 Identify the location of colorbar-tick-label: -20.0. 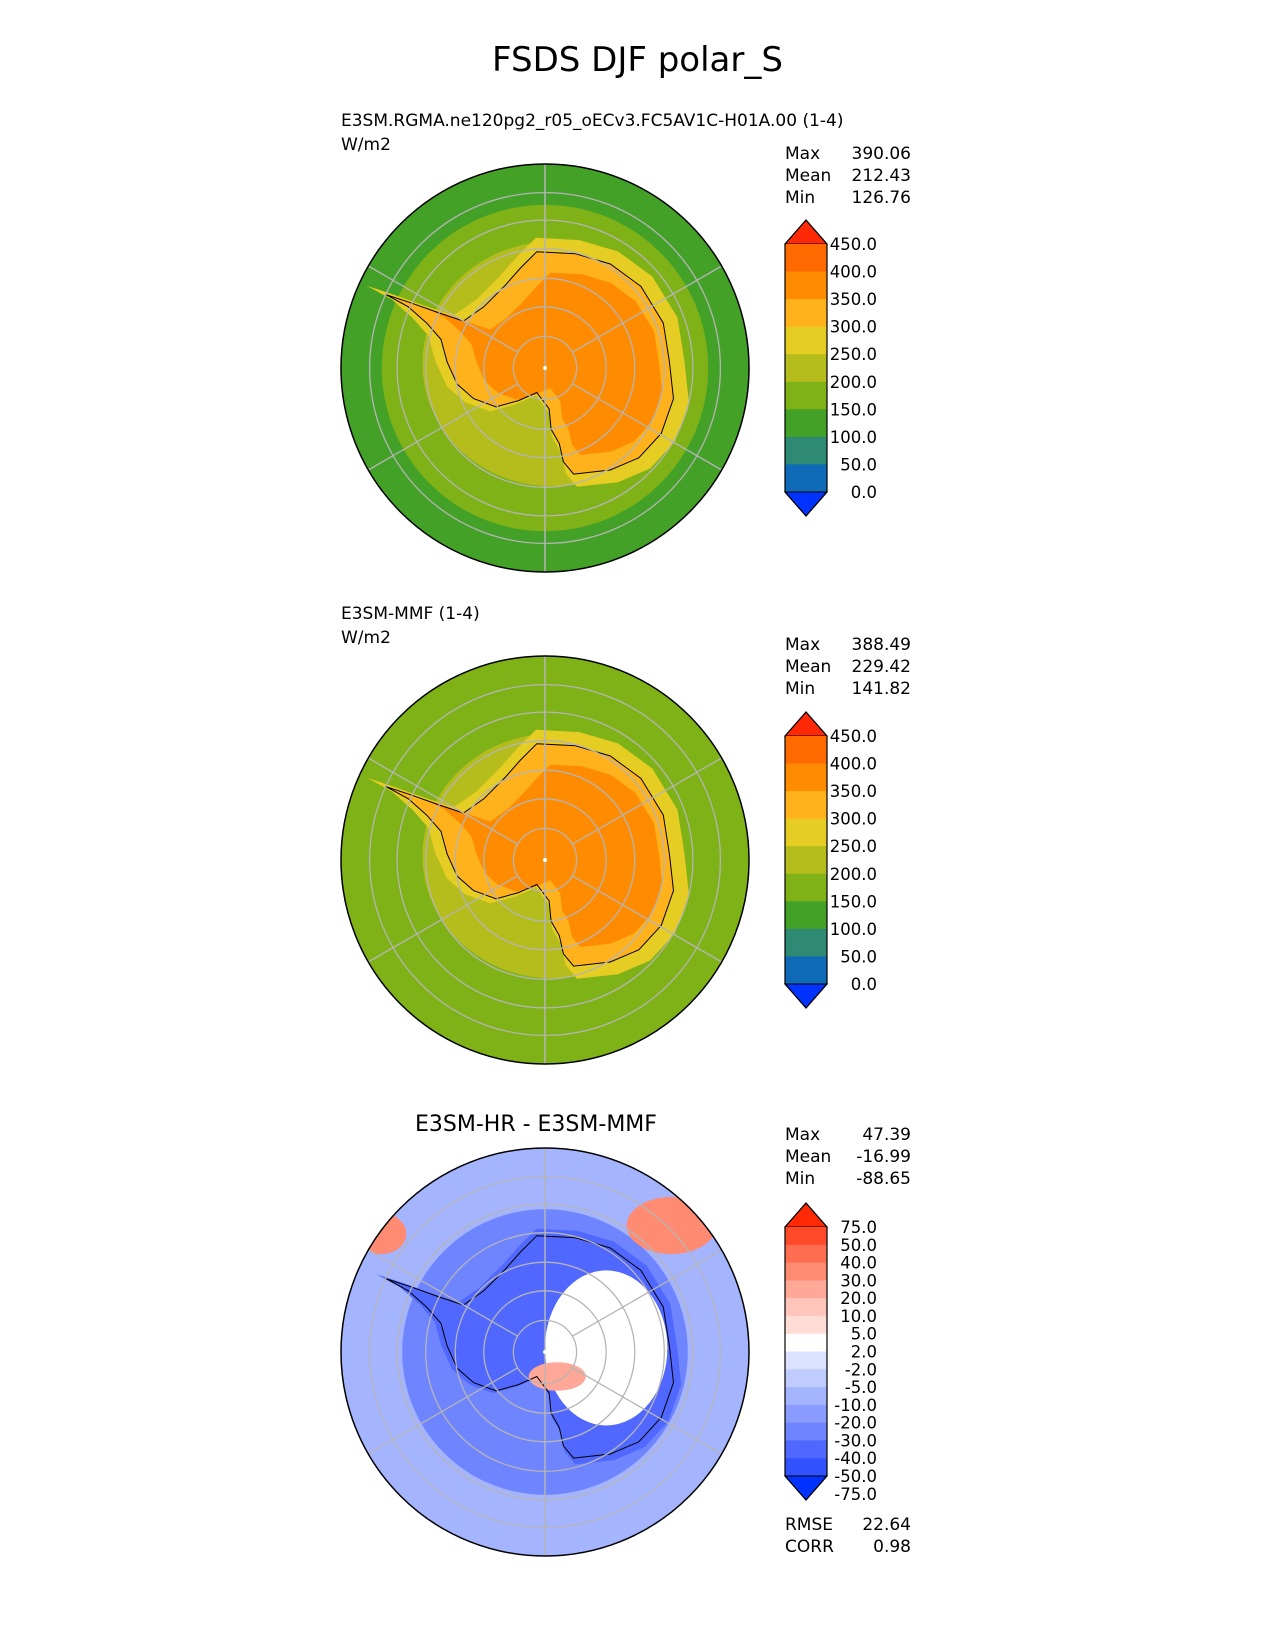
(855, 1423).